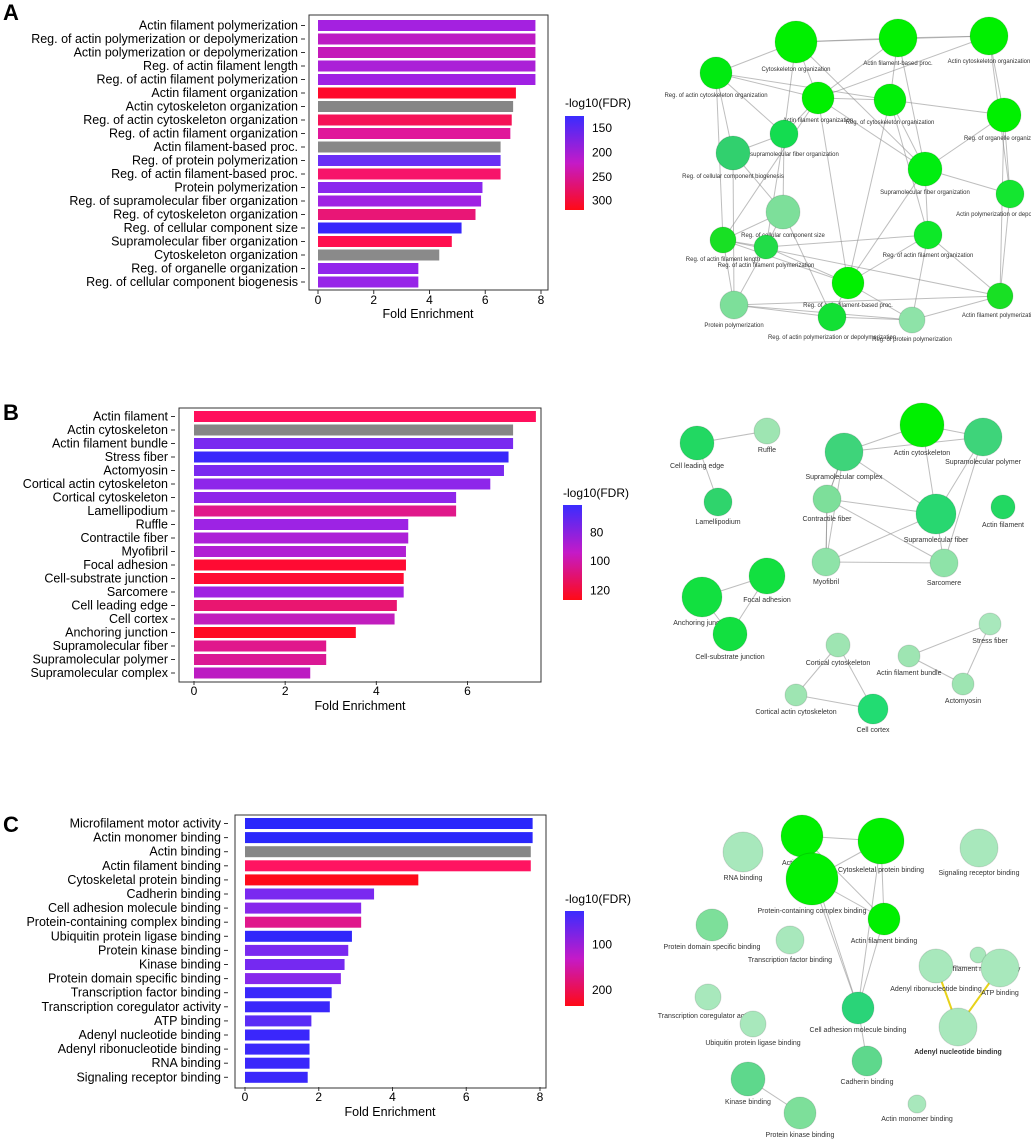  What do you see at coordinates (917, 1119) in the screenshot?
I see `network-node-label: Actin monomer binding` at bounding box center [917, 1119].